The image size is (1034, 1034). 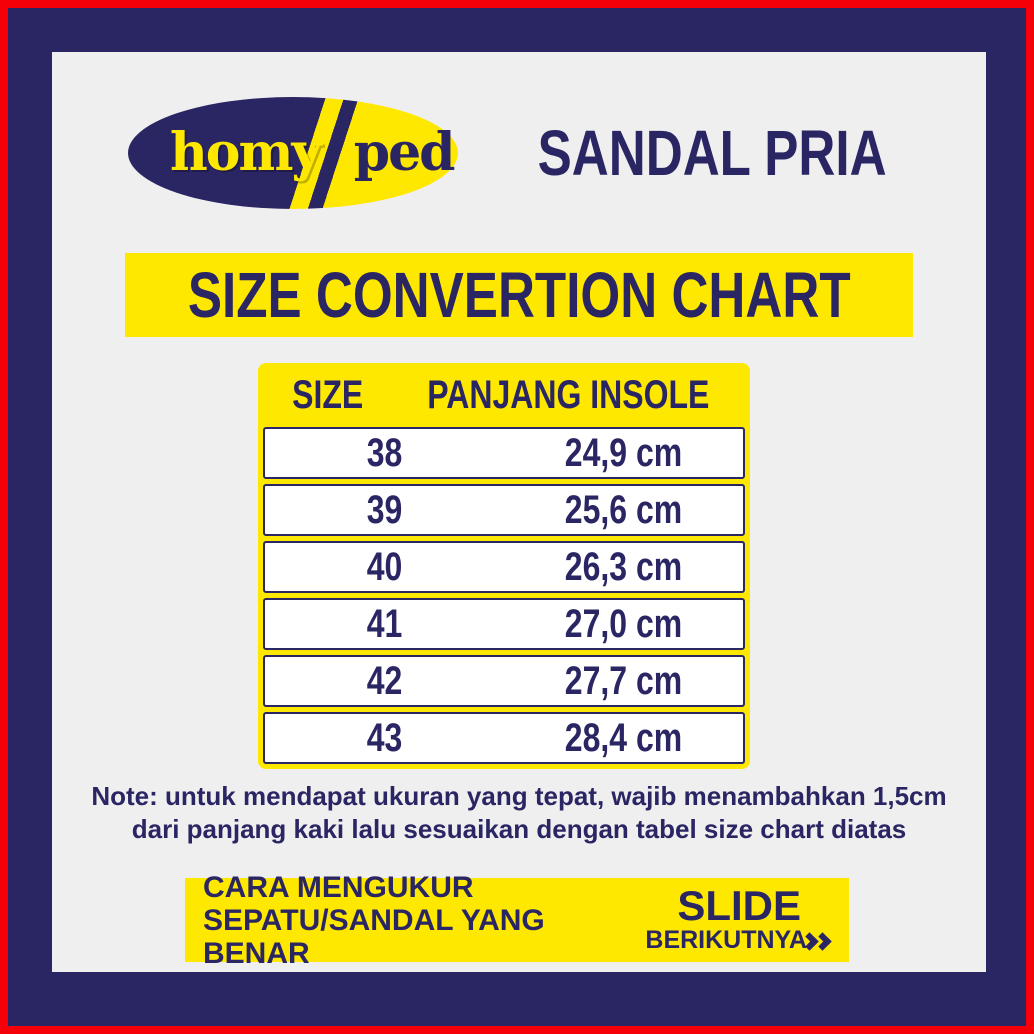 I want to click on size-value: 39, so click(x=384, y=510).